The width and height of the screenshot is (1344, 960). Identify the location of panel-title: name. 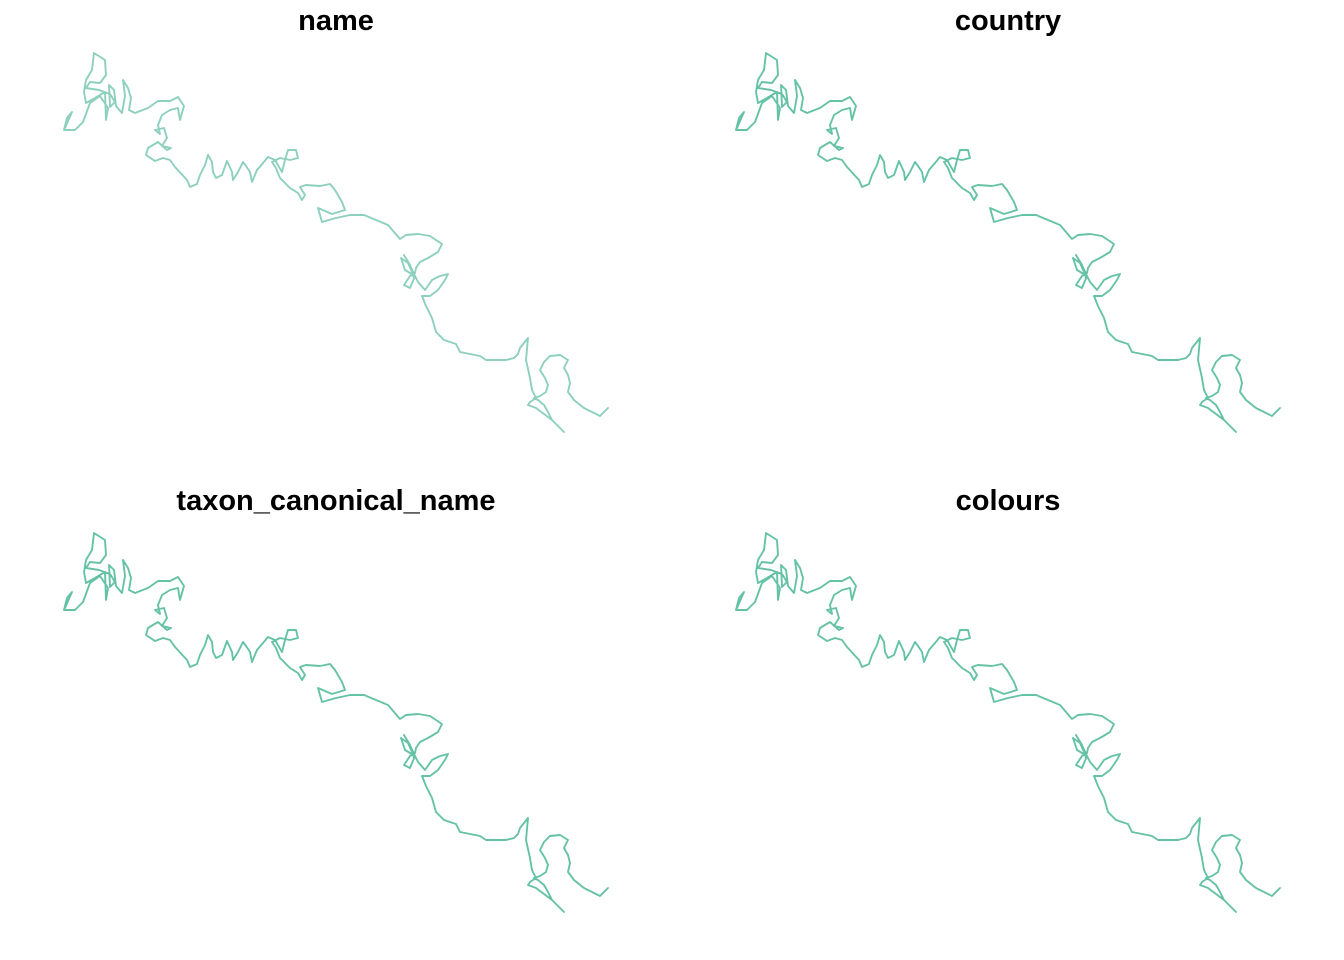
(336, 21).